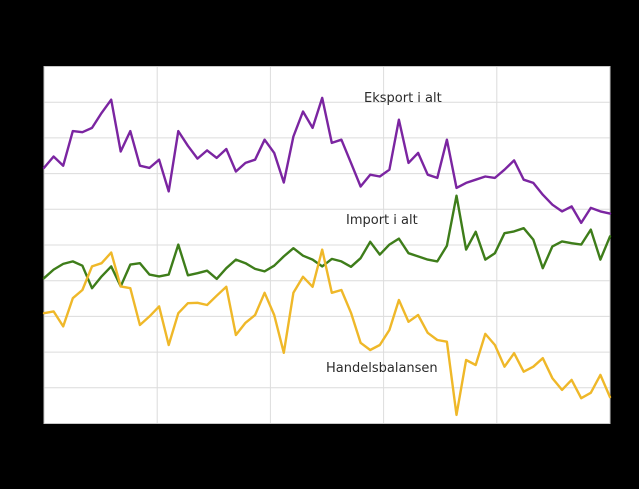 Image resolution: width=639 pixels, height=489 pixels. I want to click on eksport-series-label: Eksport i alt, so click(403, 98).